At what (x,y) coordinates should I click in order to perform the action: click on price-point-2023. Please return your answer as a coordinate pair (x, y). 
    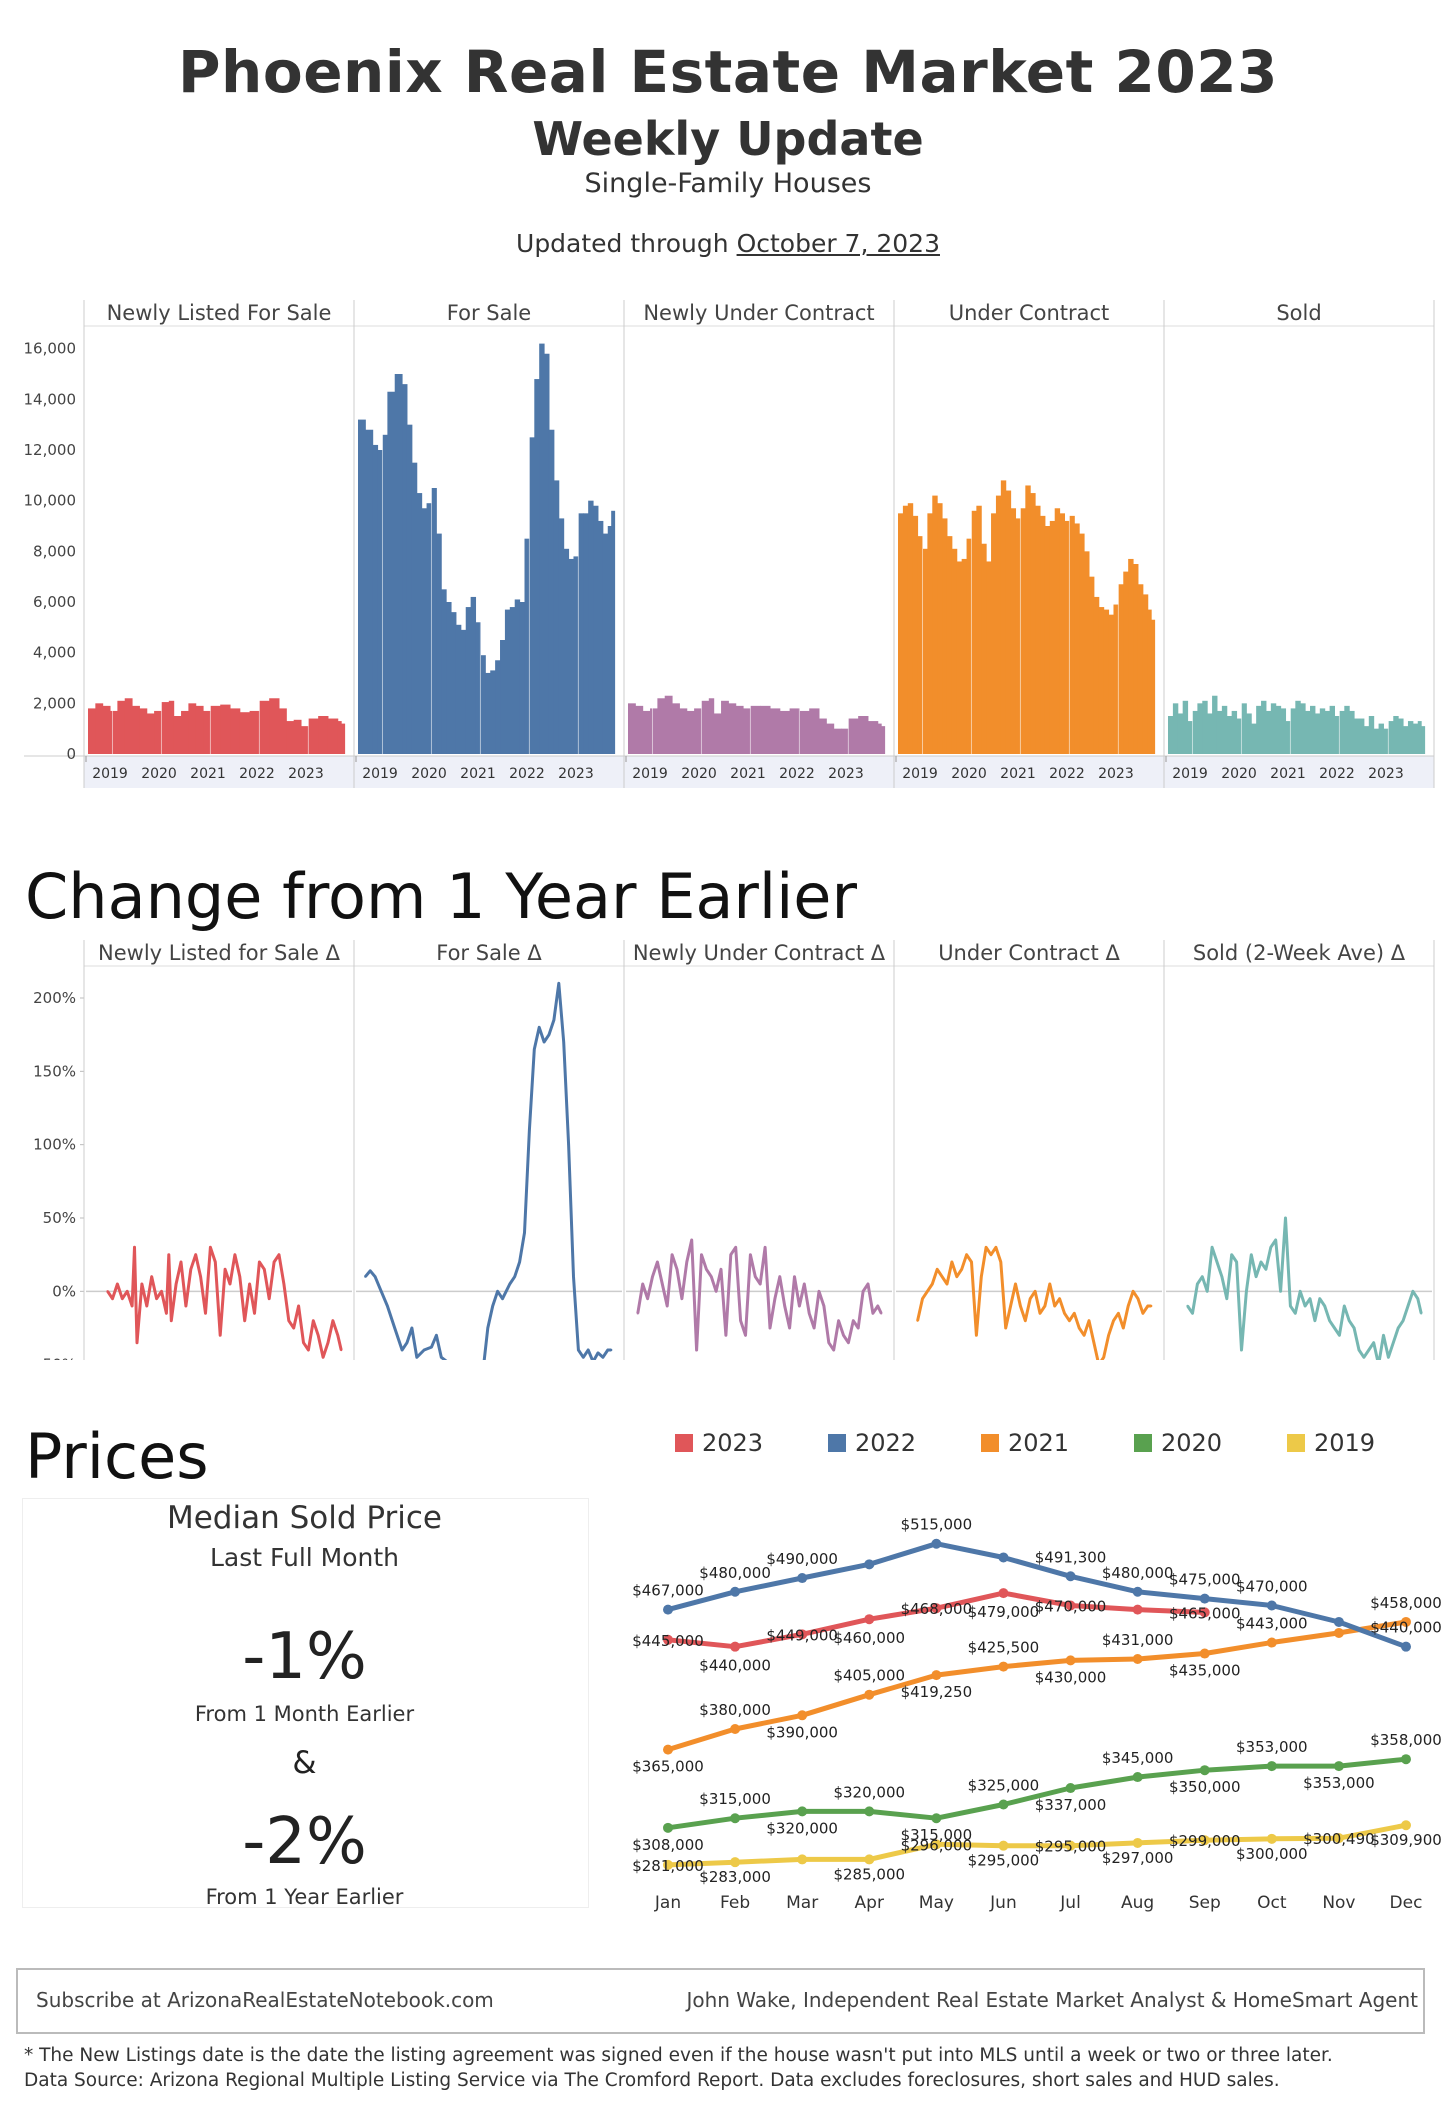
    Looking at the image, I should click on (735, 1646).